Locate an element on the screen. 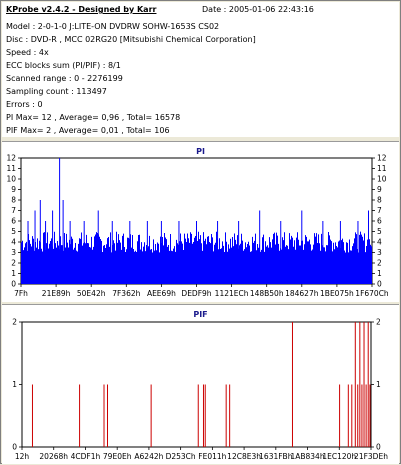 The height and width of the screenshot is (465, 401). y-tick-label-right: 11 is located at coordinates (382, 168).